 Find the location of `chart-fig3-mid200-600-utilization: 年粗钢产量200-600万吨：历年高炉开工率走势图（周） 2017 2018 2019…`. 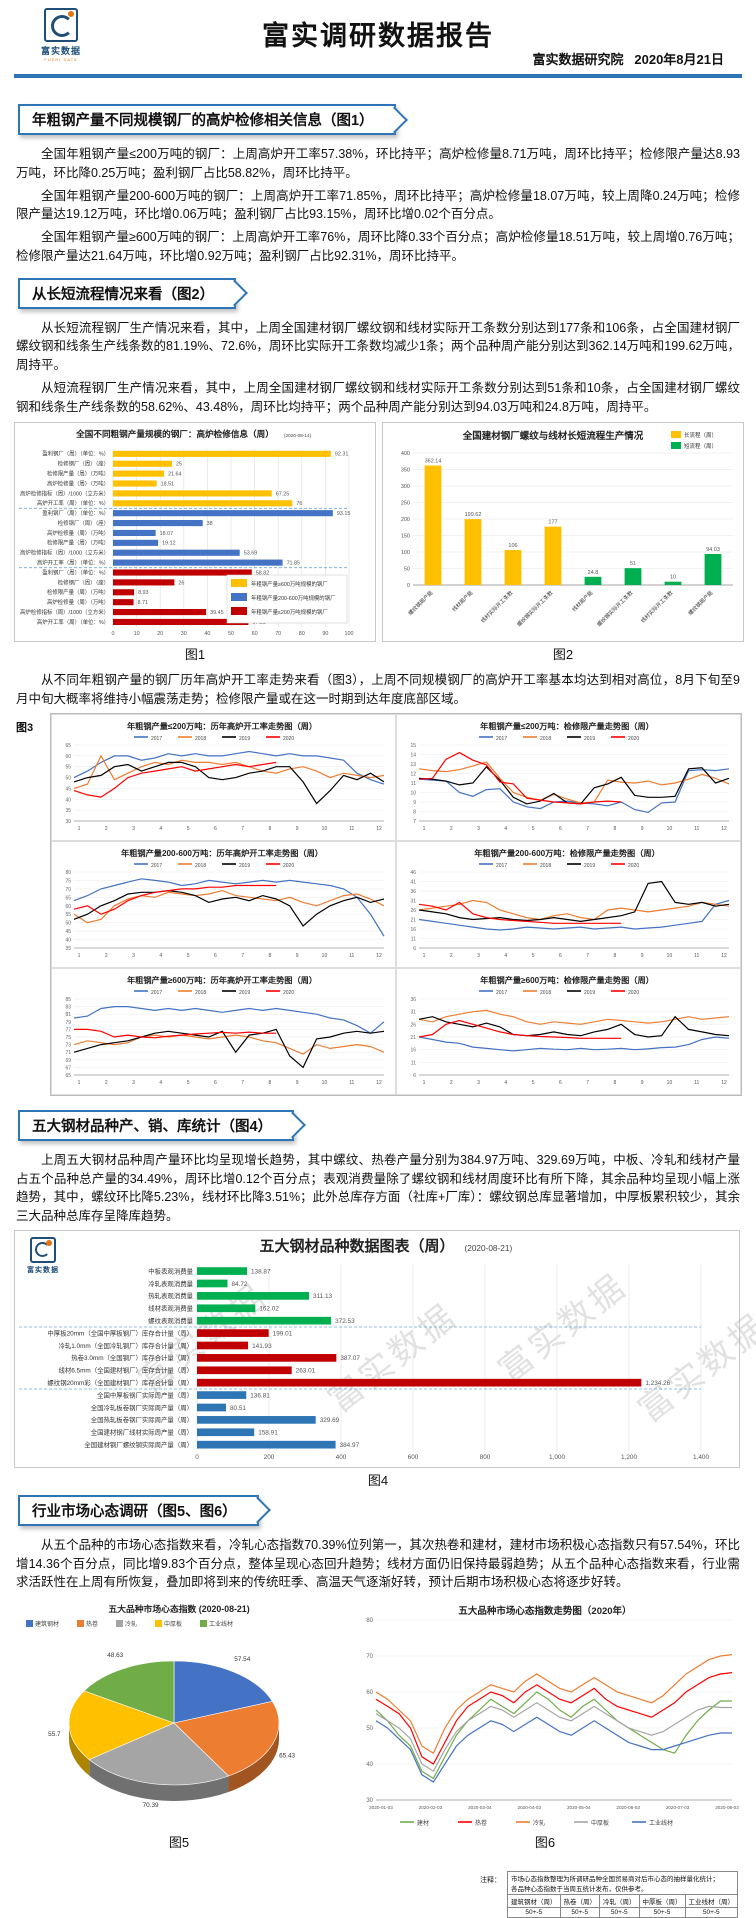

chart-fig3-mid200-600-utilization: 年粗钢产量200-600万吨：历年高炉开工率走势图（周） 2017 2018 2019… is located at coordinates (223, 904).